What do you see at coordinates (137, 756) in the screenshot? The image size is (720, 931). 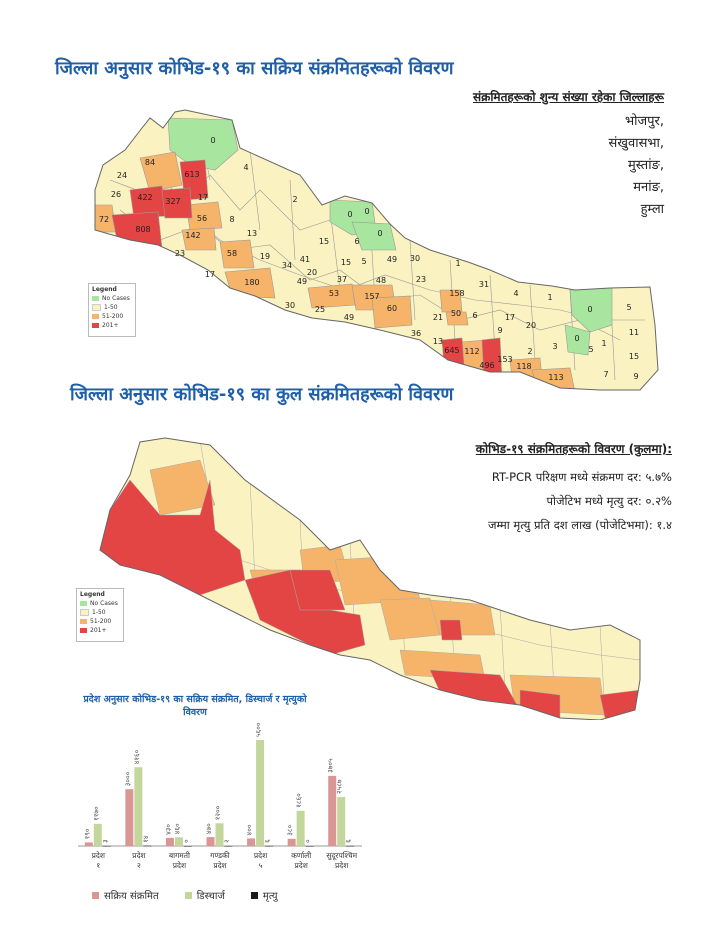 I see `bar-value-label: ४१६०` at bounding box center [137, 756].